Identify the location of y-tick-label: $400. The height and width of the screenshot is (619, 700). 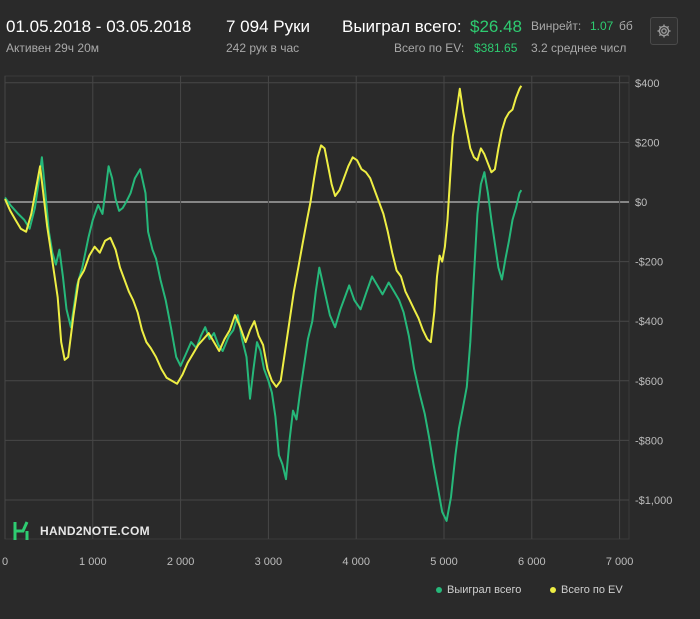
(647, 84).